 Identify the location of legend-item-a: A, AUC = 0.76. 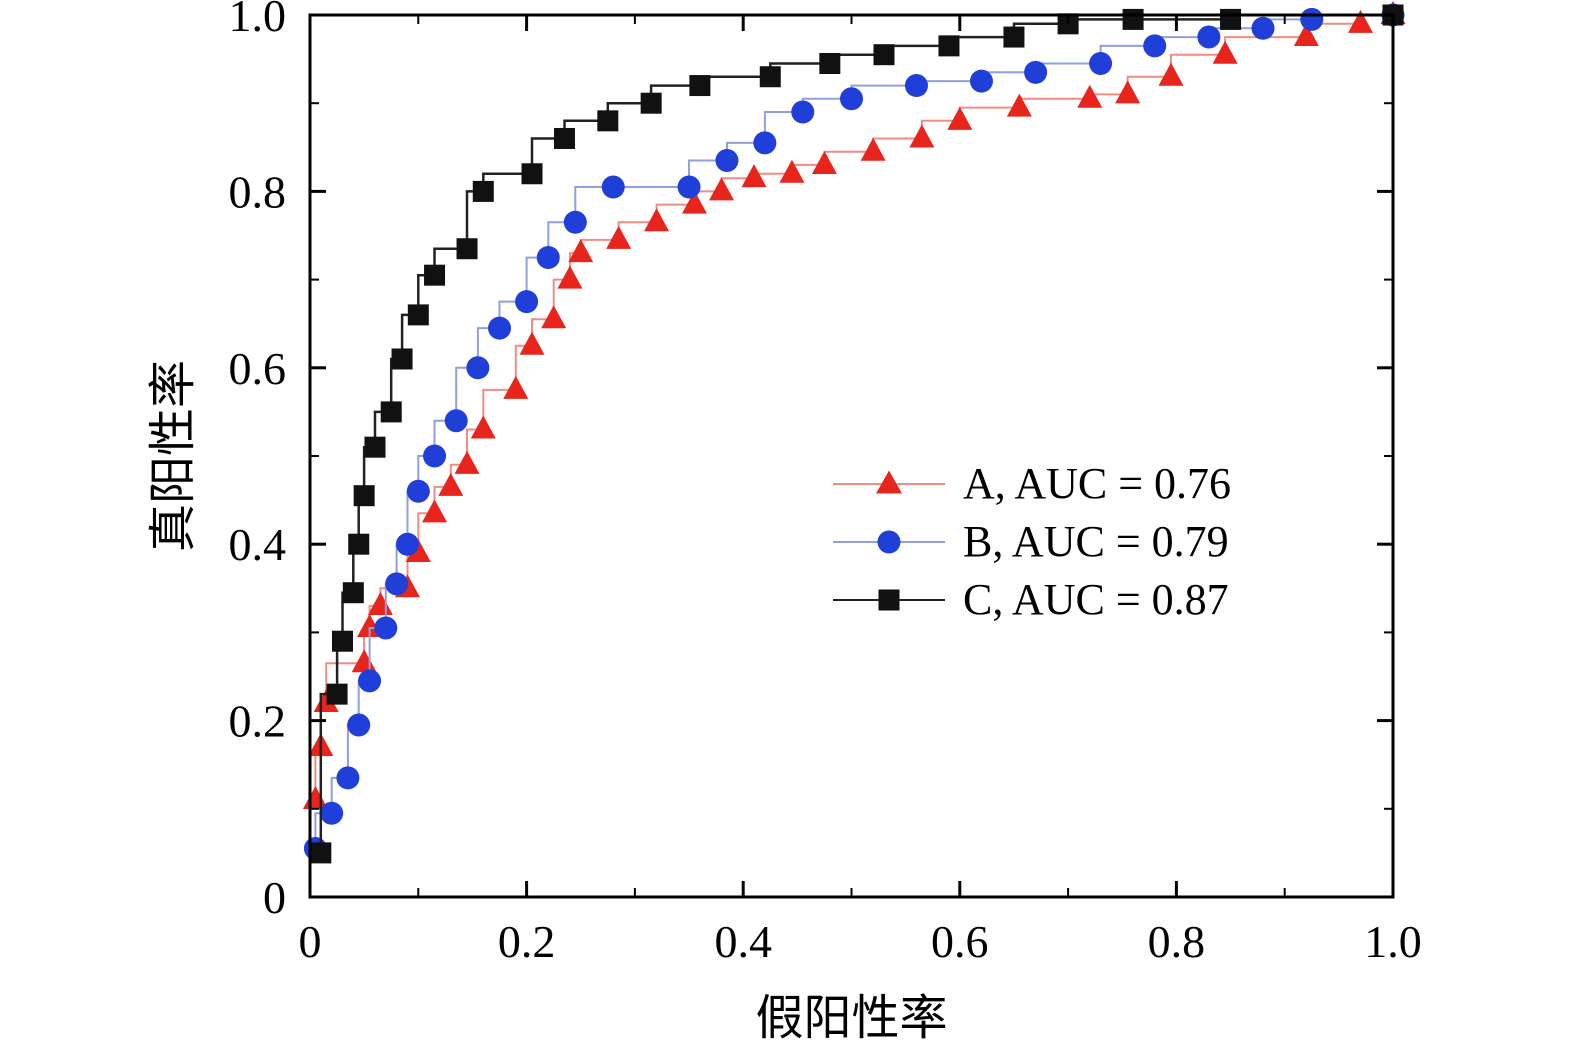
(1032, 484).